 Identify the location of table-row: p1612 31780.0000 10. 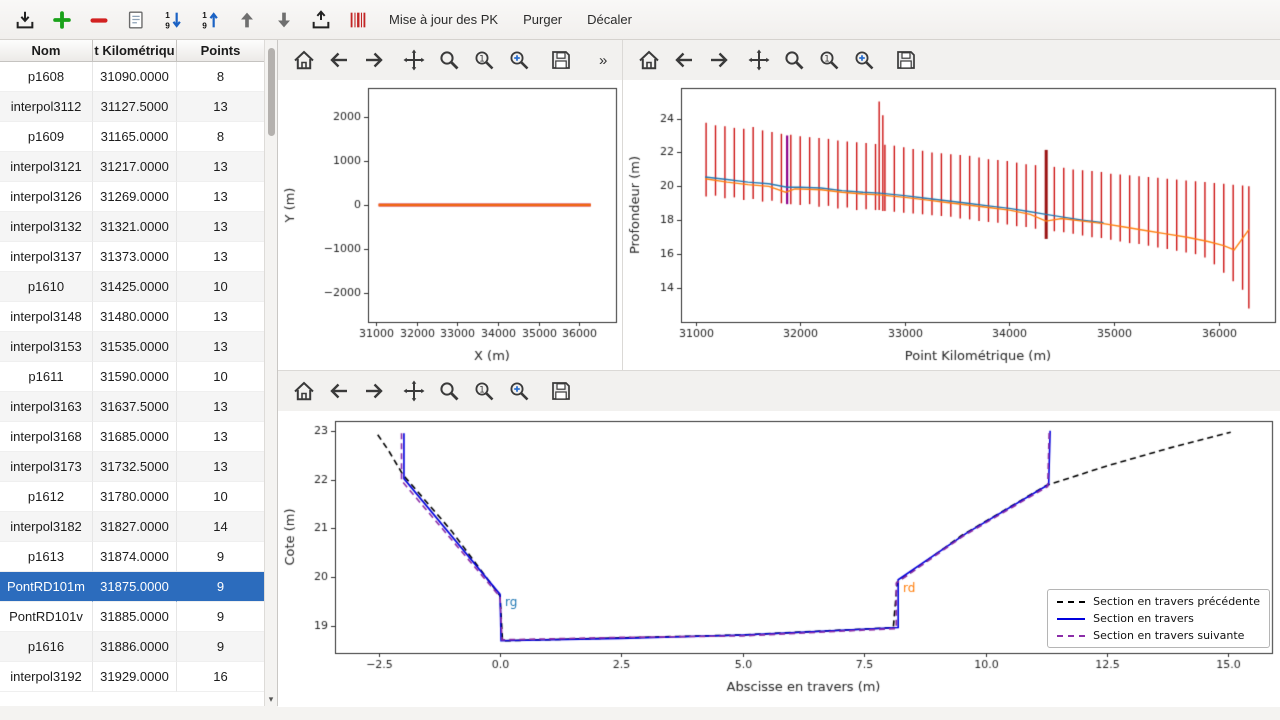
(132, 497).